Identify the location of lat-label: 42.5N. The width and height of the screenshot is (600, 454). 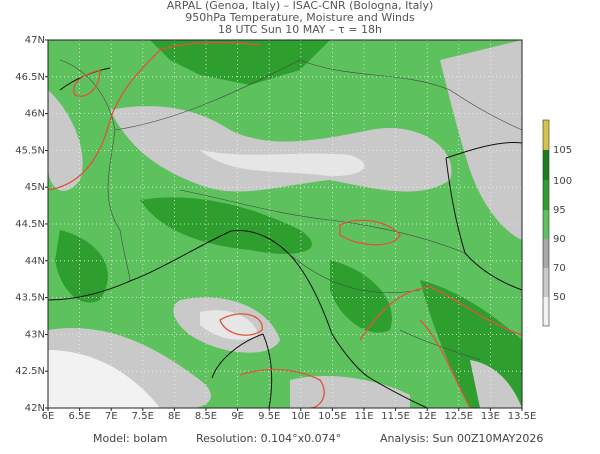
(30, 371).